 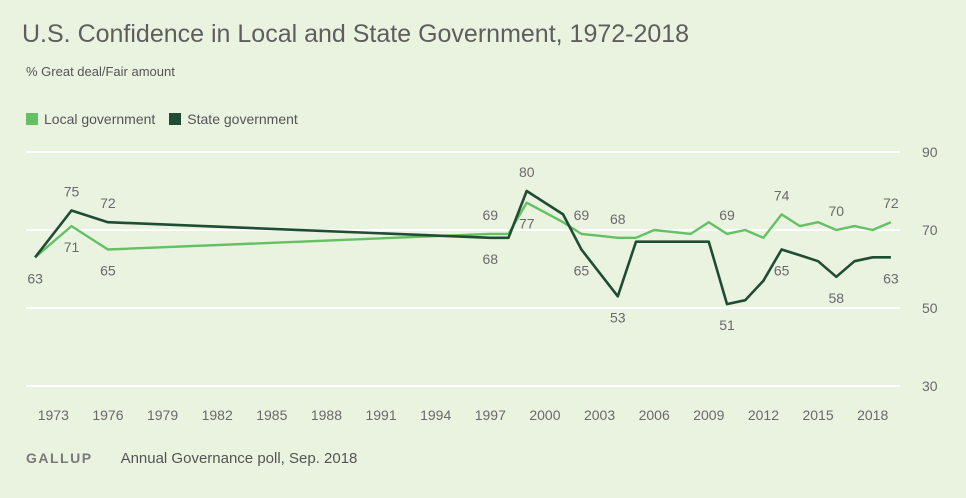 What do you see at coordinates (618, 317) in the screenshot?
I see `data-label-2004-53: 53` at bounding box center [618, 317].